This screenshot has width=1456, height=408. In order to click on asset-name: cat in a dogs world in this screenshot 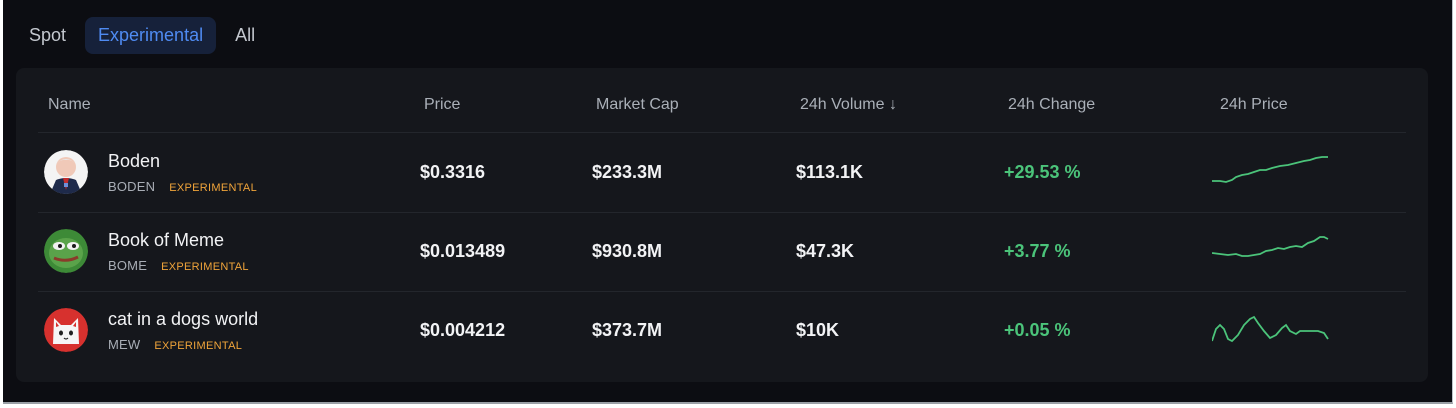, I will do `click(183, 319)`.